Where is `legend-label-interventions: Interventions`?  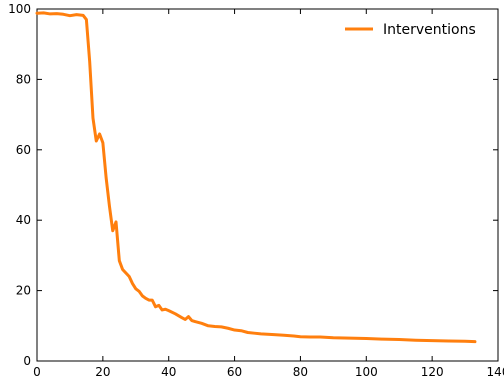
legend-label-interventions: Interventions is located at coordinates (429, 30).